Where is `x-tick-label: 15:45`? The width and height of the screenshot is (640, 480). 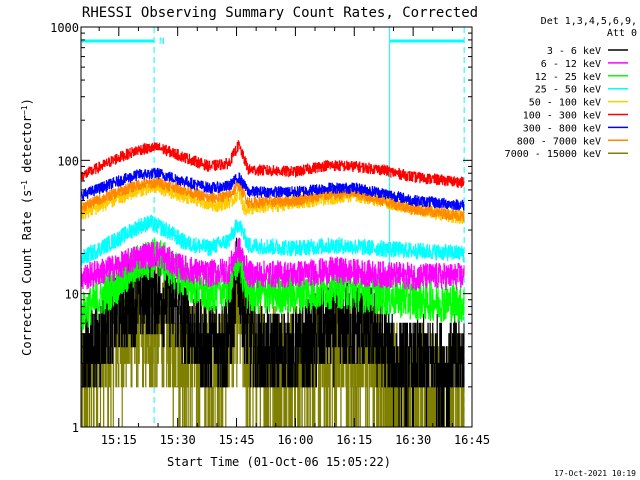 x-tick-label: 15:45 is located at coordinates (236, 440).